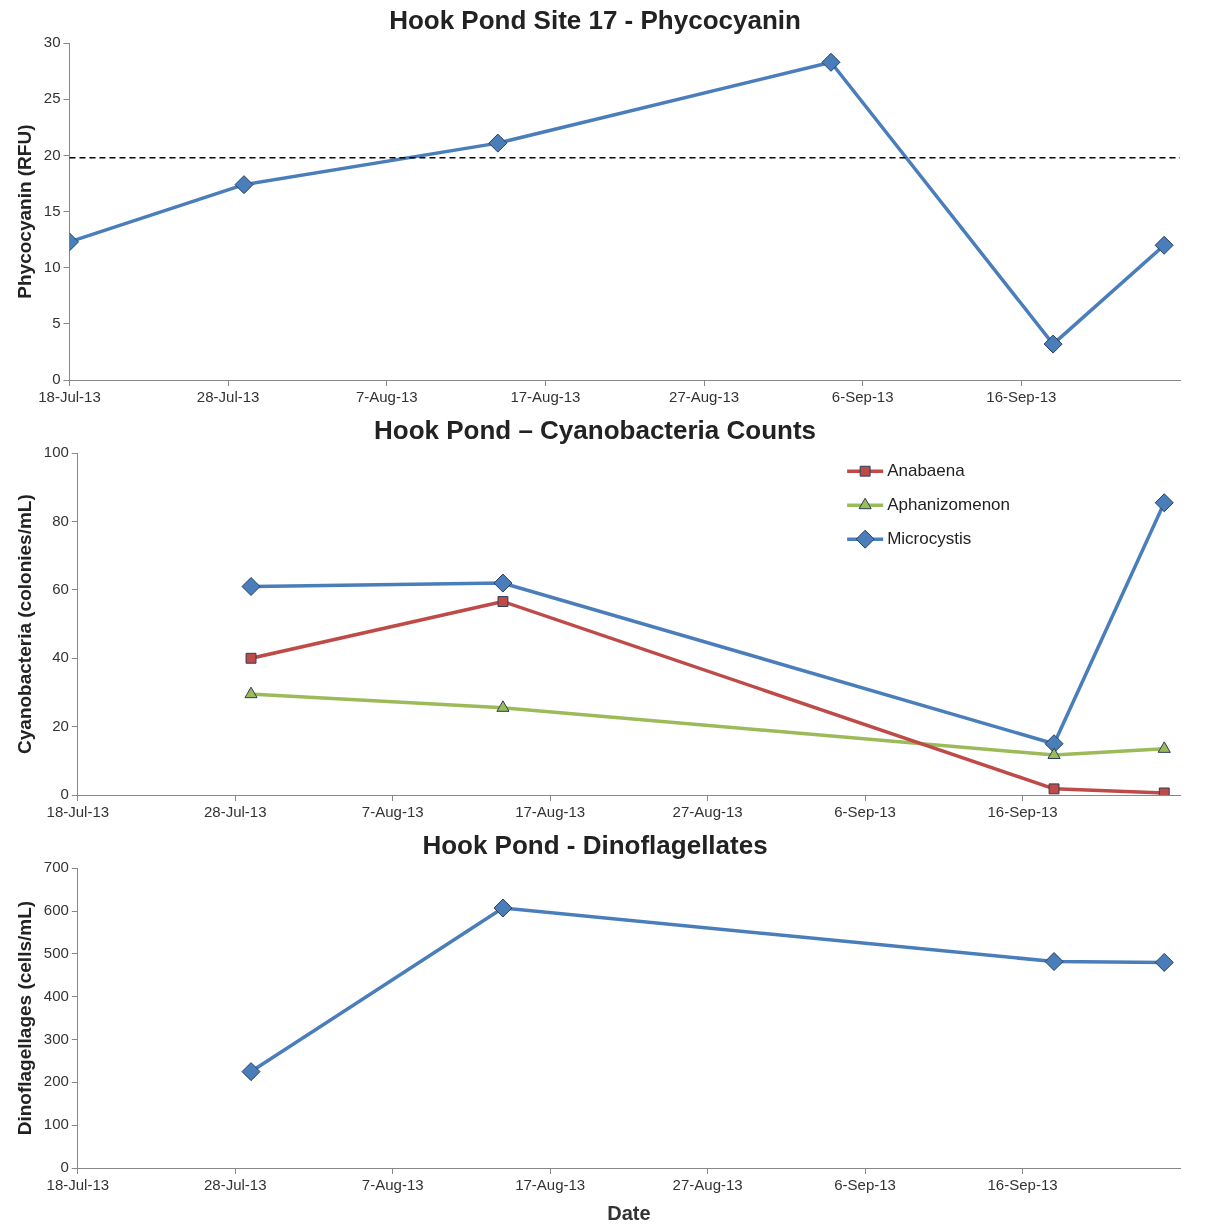  I want to click on y-tick-label: 200, so click(56, 1081).